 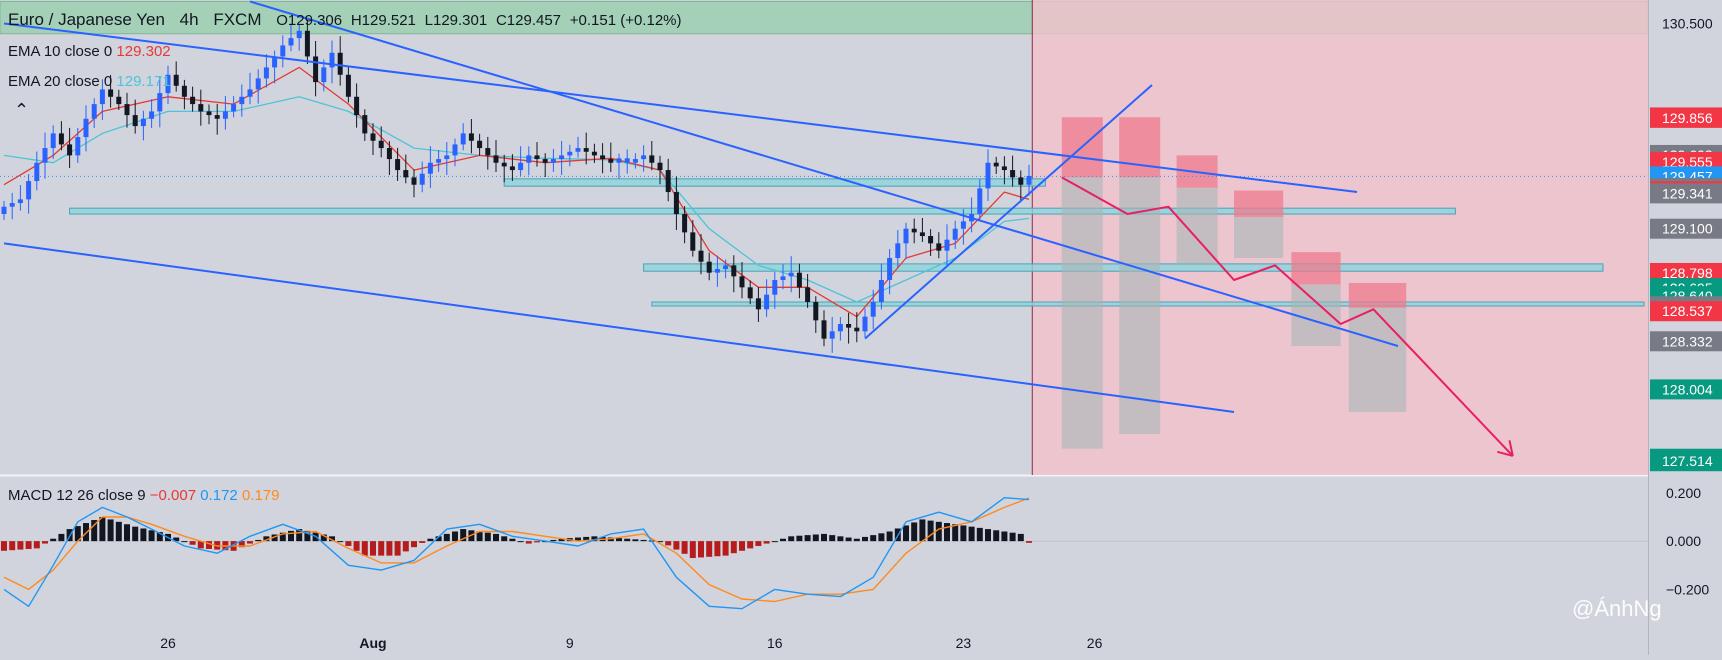 I want to click on macd-main-line, so click(x=516, y=553).